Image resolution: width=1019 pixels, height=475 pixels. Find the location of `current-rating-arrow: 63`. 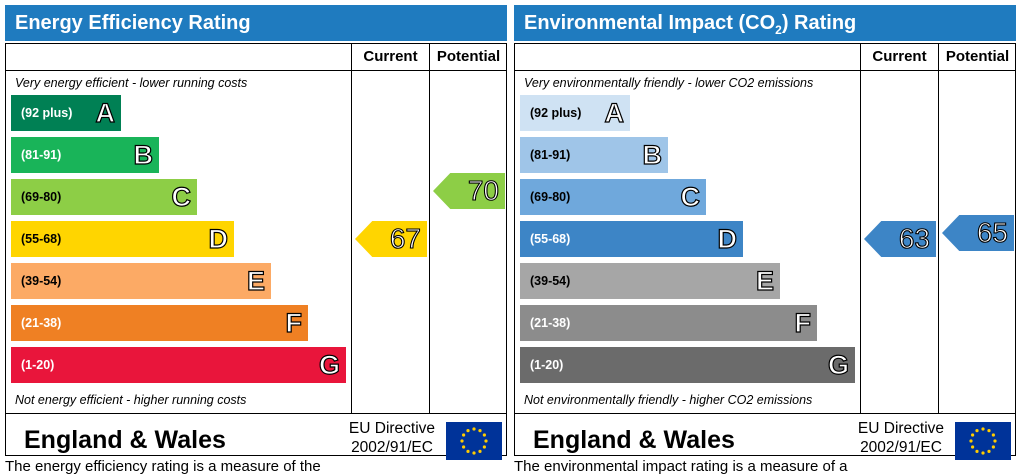

current-rating-arrow: 63 is located at coordinates (900, 239).